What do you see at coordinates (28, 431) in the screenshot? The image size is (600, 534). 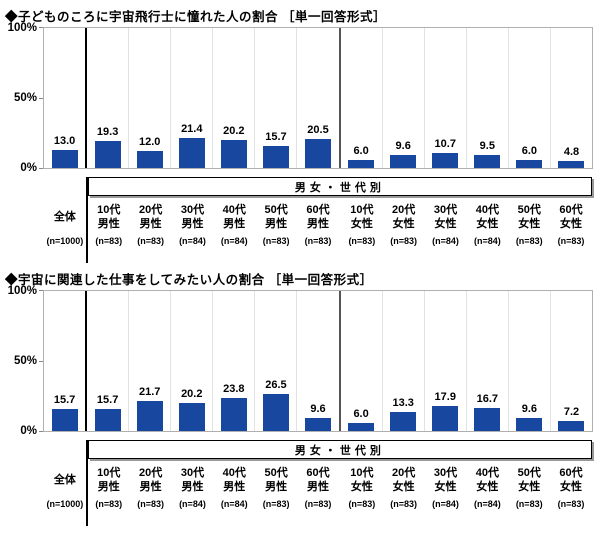 I see `y-axis-label-0: 0%` at bounding box center [28, 431].